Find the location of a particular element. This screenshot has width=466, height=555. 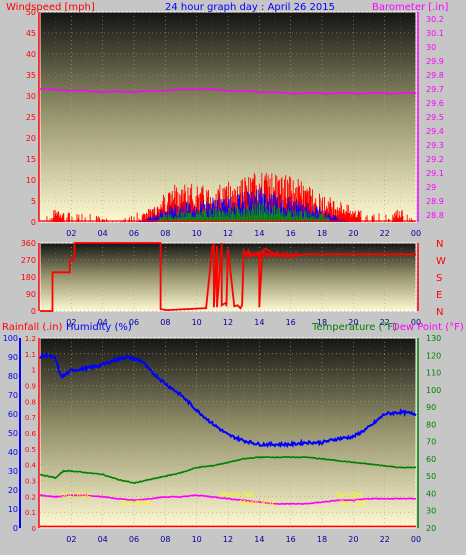

temp-tick-label: 70 is located at coordinates (431, 442).